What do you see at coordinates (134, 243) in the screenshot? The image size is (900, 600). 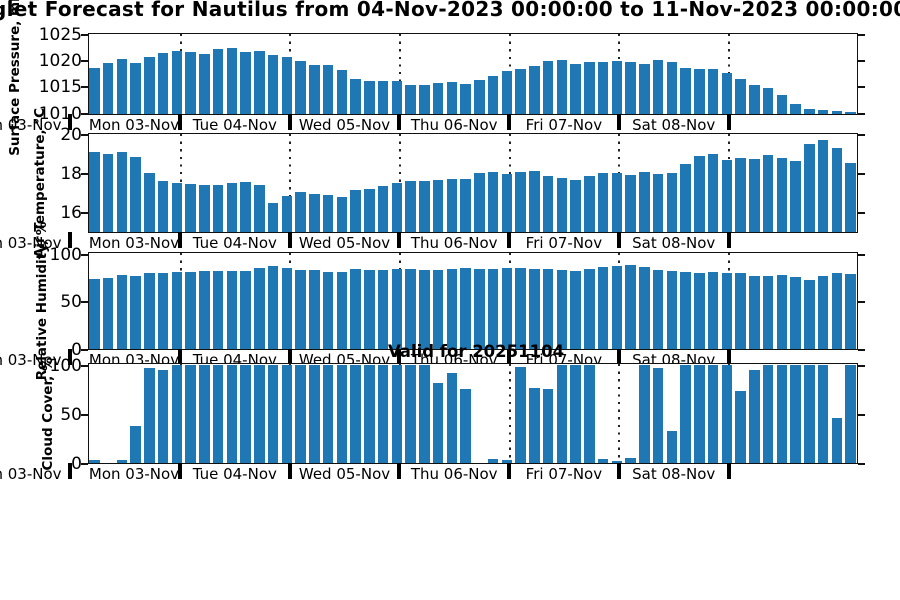 I see `x-day-label: Mon 03-Nov` at bounding box center [134, 243].